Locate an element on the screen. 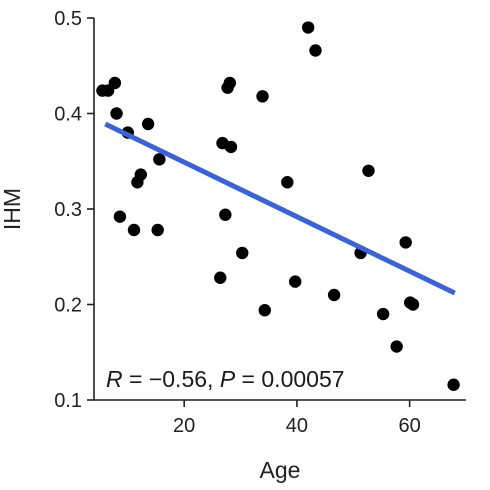 Image resolution: width=490 pixels, height=490 pixels. r-value: = −0.56, is located at coordinates (171, 379).